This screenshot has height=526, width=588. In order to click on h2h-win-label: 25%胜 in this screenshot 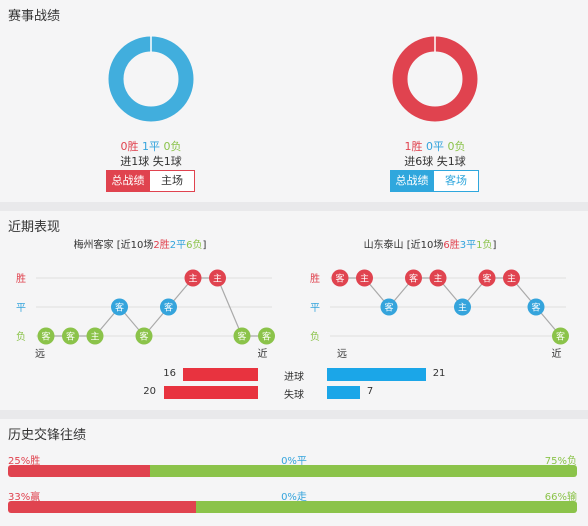, I will do `click(24, 461)`.